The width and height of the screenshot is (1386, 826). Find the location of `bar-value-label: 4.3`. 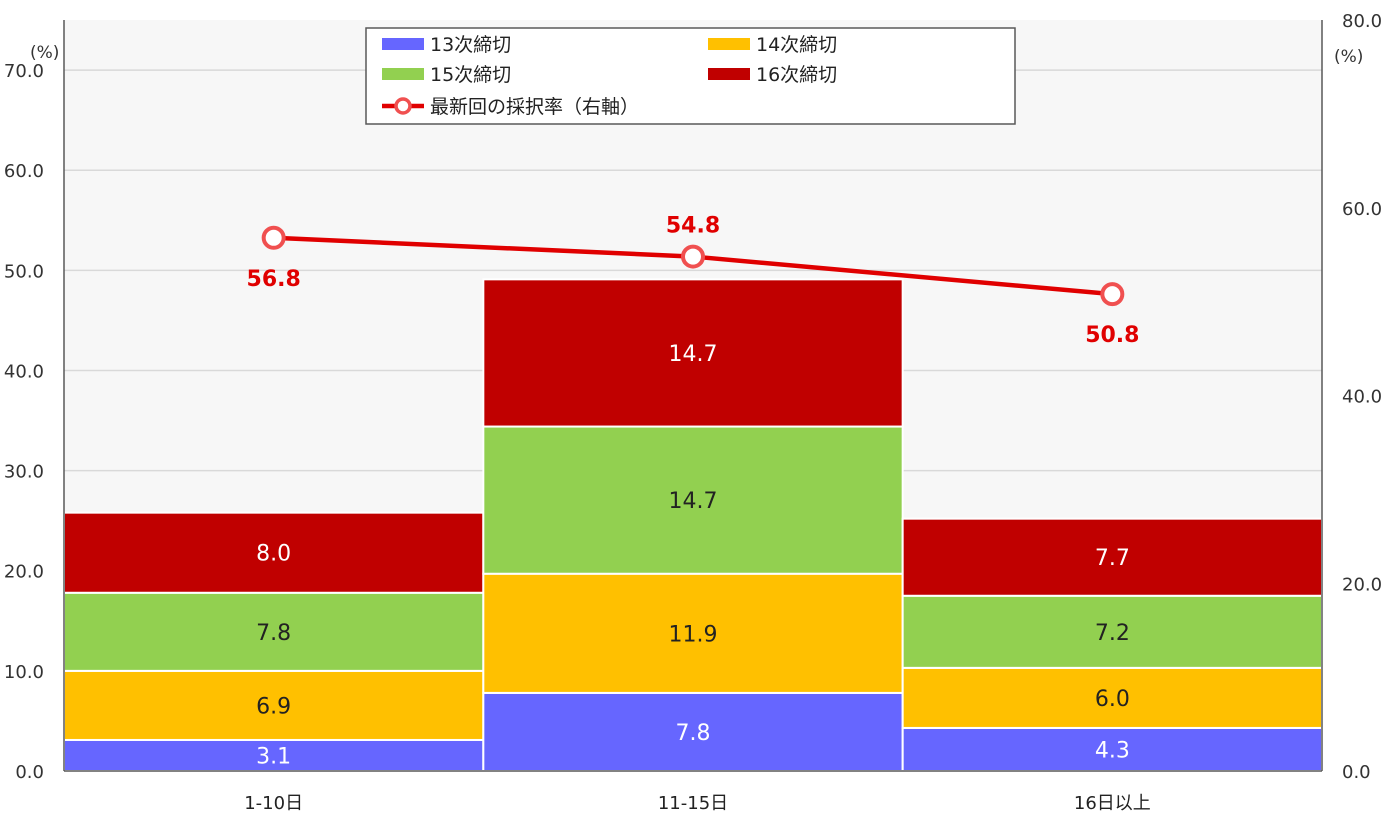

bar-value-label: 4.3 is located at coordinates (1112, 750).